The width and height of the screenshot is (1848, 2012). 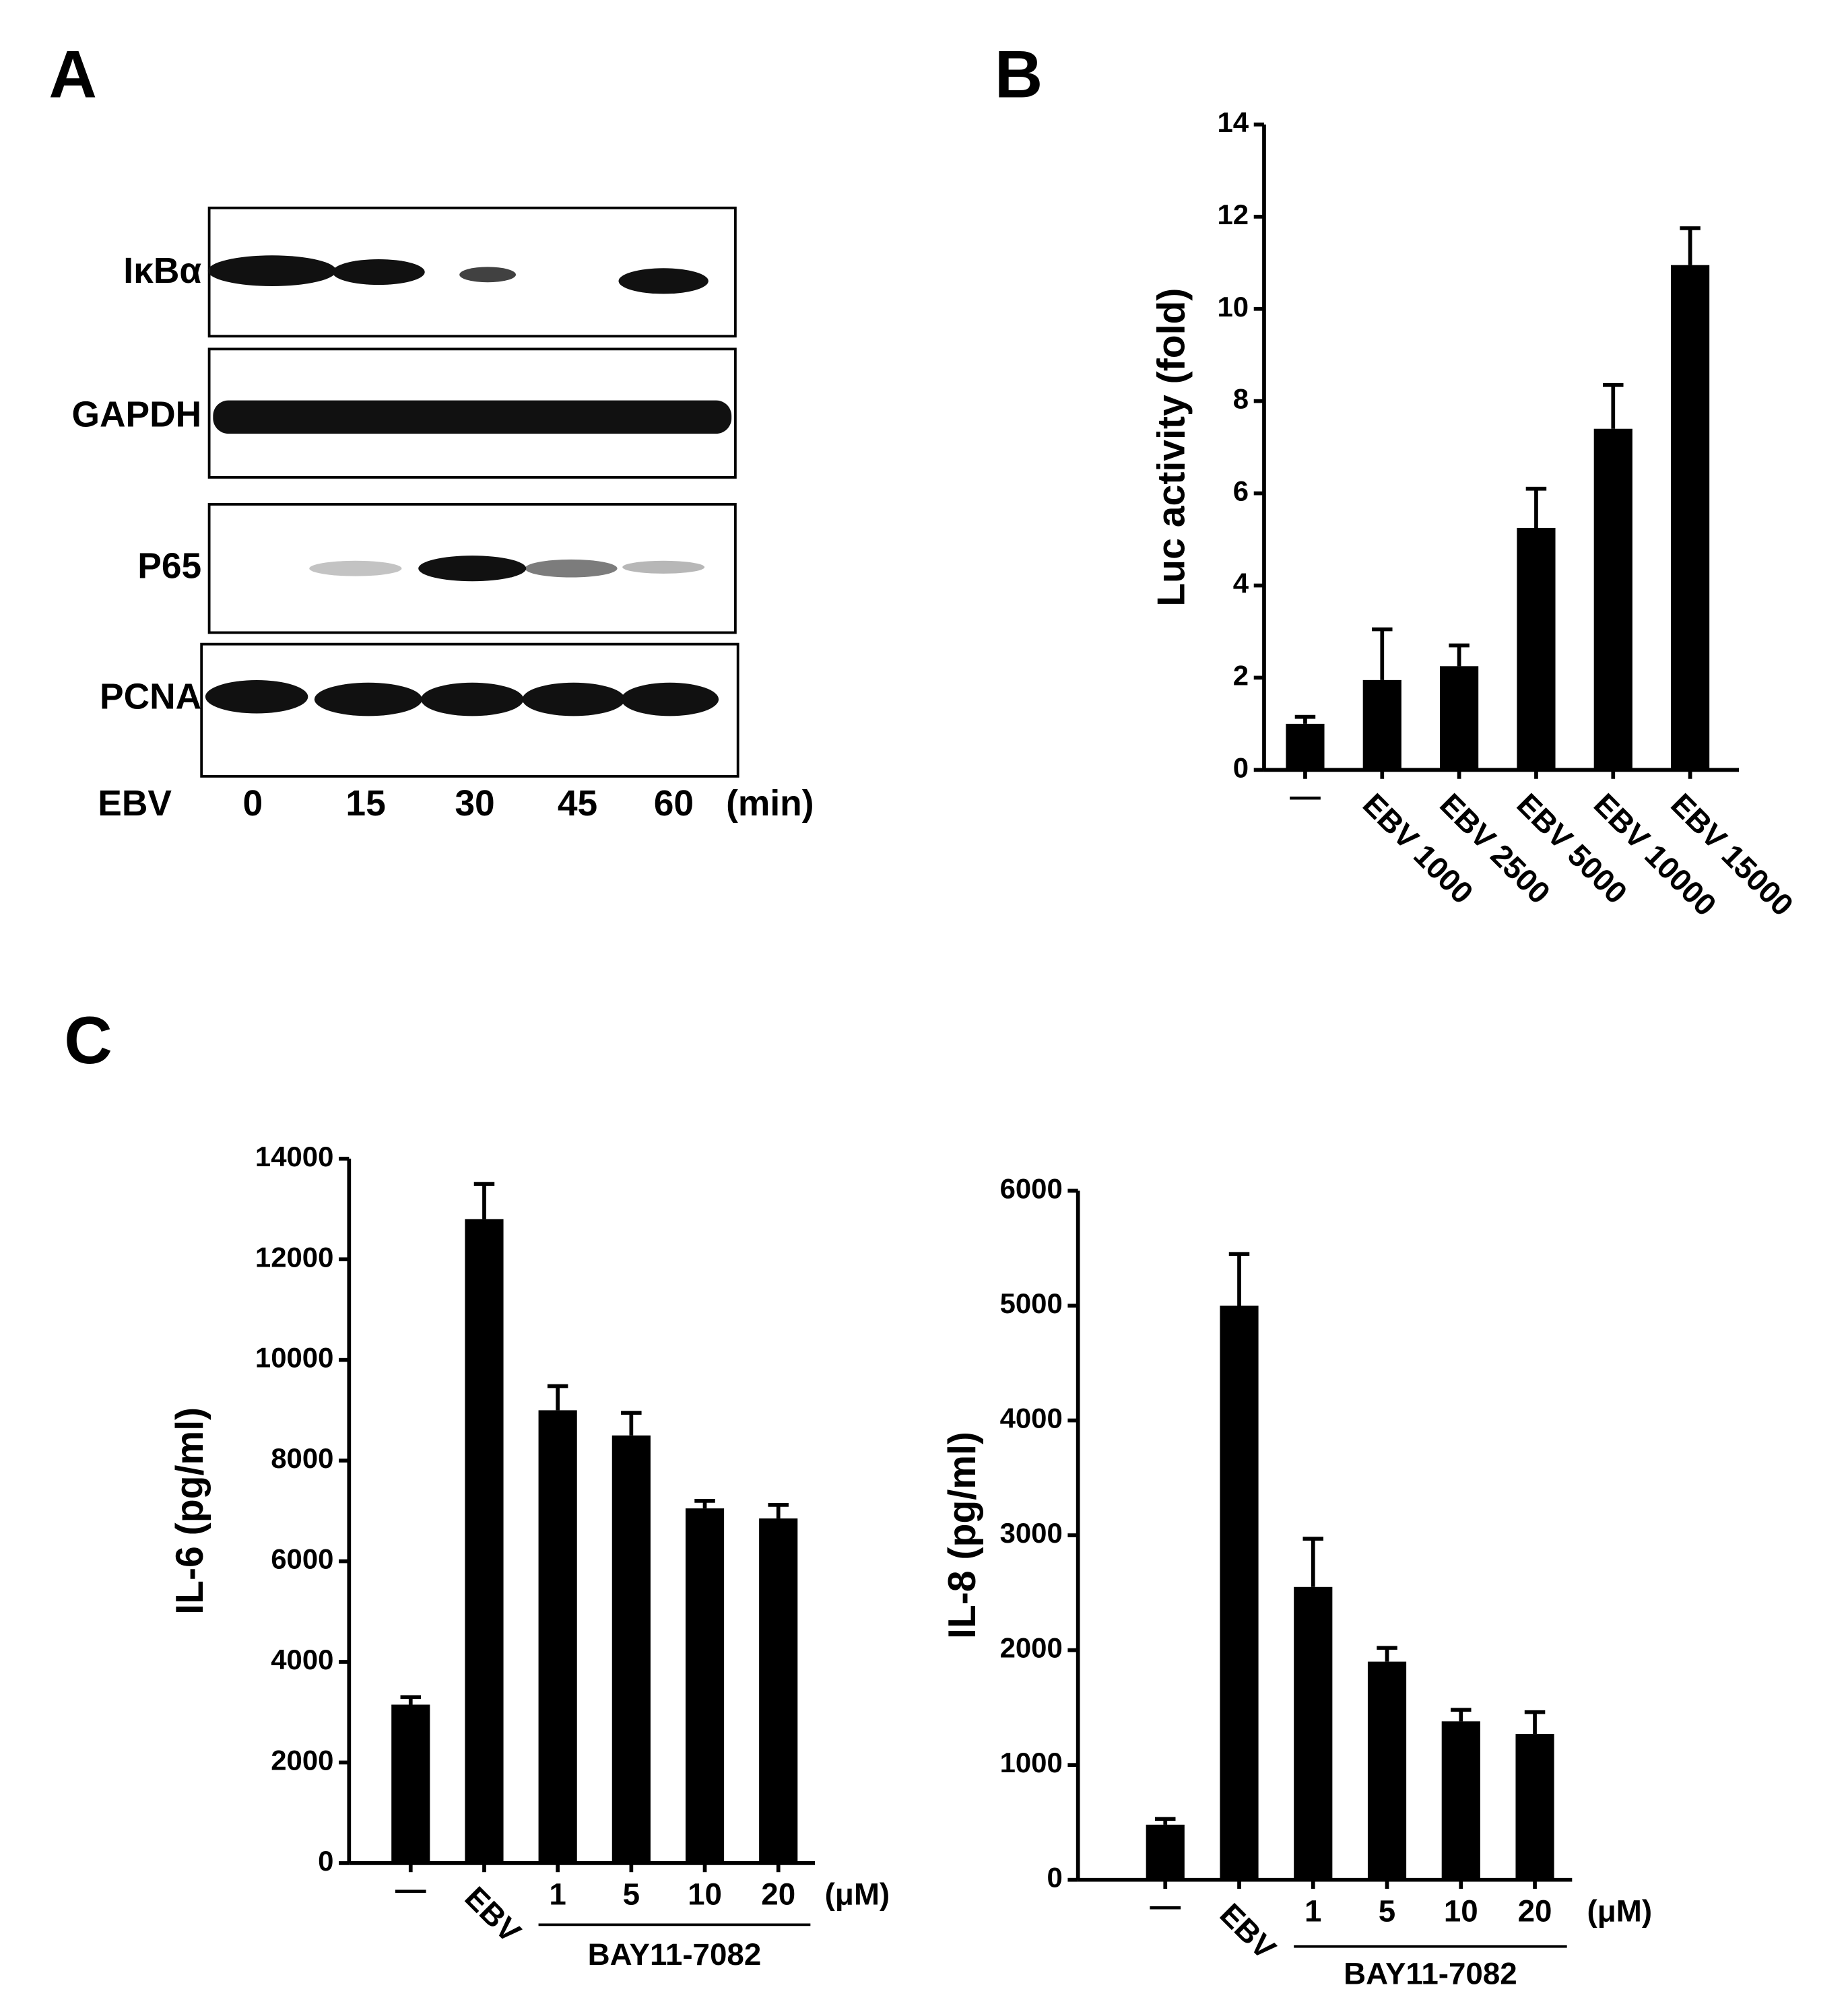 I want to click on panel-label: C, so click(x=88, y=1040).